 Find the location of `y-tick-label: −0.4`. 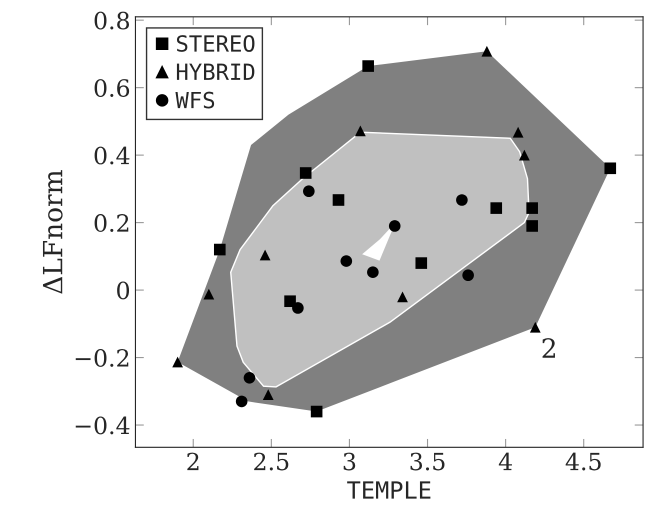

y-tick-label: −0.4 is located at coordinates (103, 425).